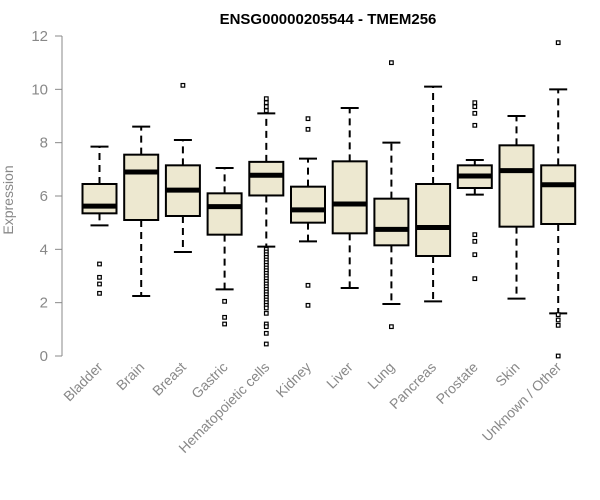 The height and width of the screenshot is (500, 600). Describe the element at coordinates (266, 221) in the screenshot. I see `box-hematopoietic-cells` at that location.